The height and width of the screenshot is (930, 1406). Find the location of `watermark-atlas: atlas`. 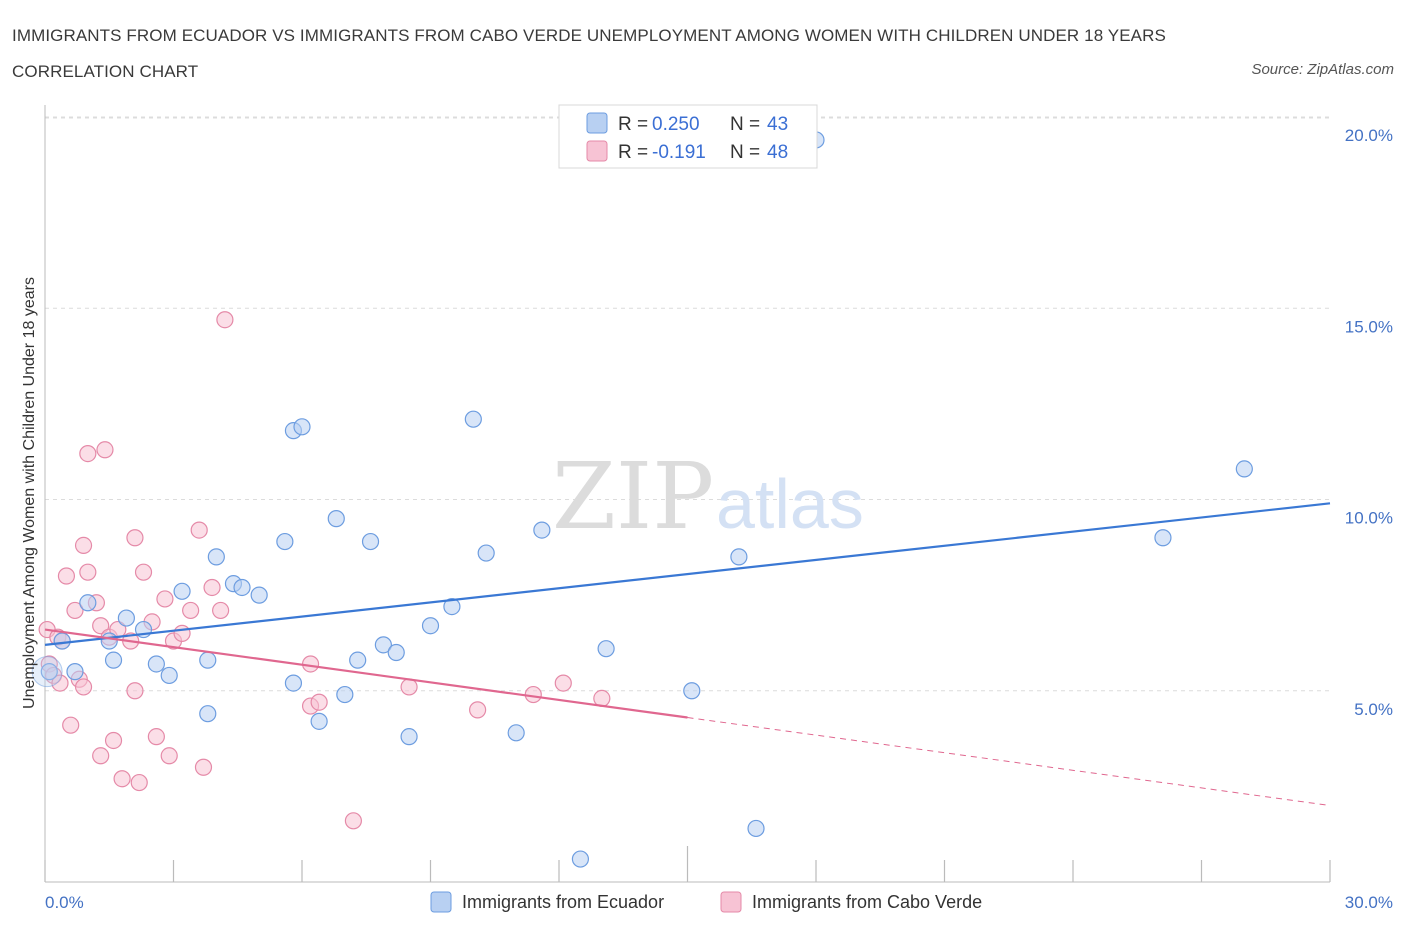

watermark-atlas: atlas is located at coordinates (790, 504).